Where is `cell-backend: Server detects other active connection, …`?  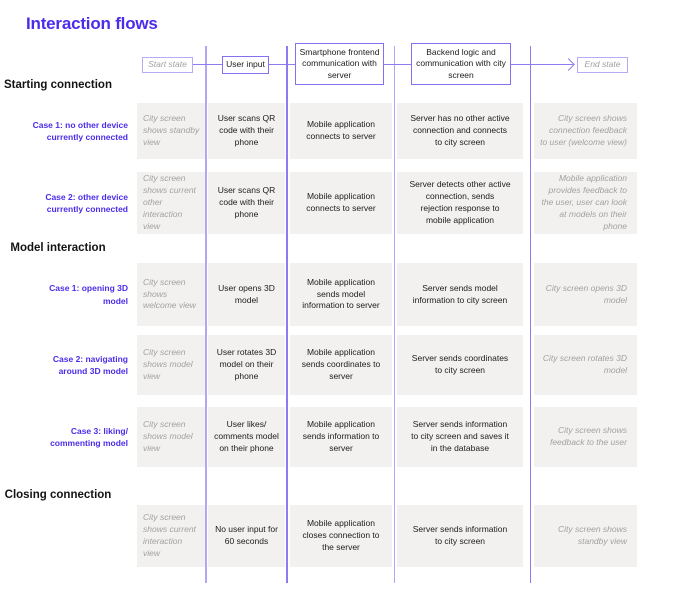 cell-backend: Server detects other active connection, … is located at coordinates (460, 203).